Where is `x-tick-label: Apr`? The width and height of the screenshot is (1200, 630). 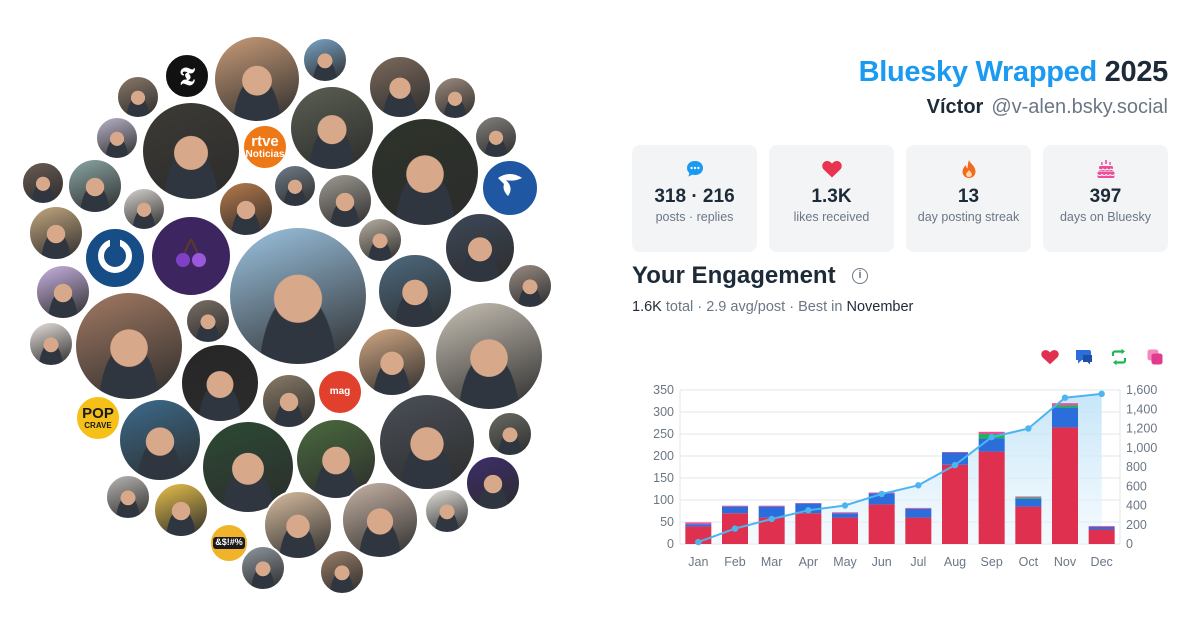
x-tick-label: Apr is located at coordinates (808, 562).